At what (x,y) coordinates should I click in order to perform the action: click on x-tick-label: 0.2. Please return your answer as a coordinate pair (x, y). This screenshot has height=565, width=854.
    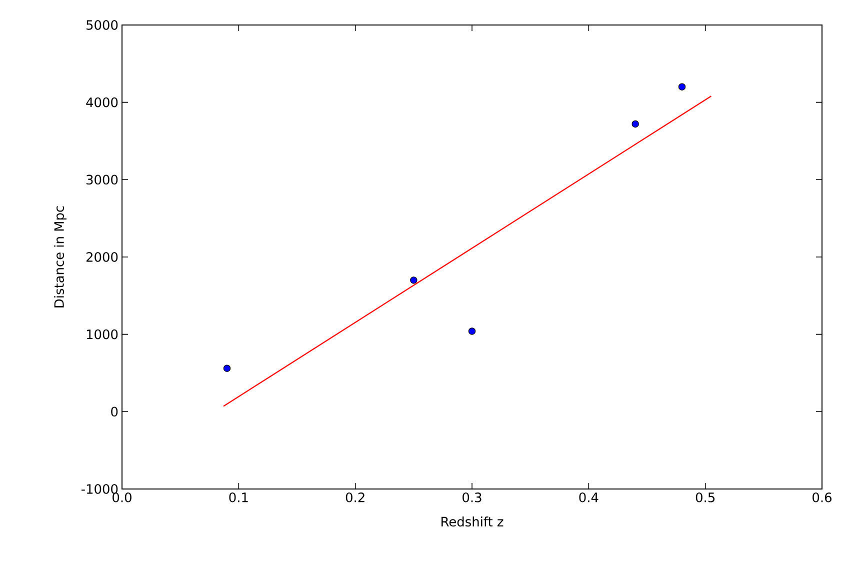
    Looking at the image, I should click on (355, 497).